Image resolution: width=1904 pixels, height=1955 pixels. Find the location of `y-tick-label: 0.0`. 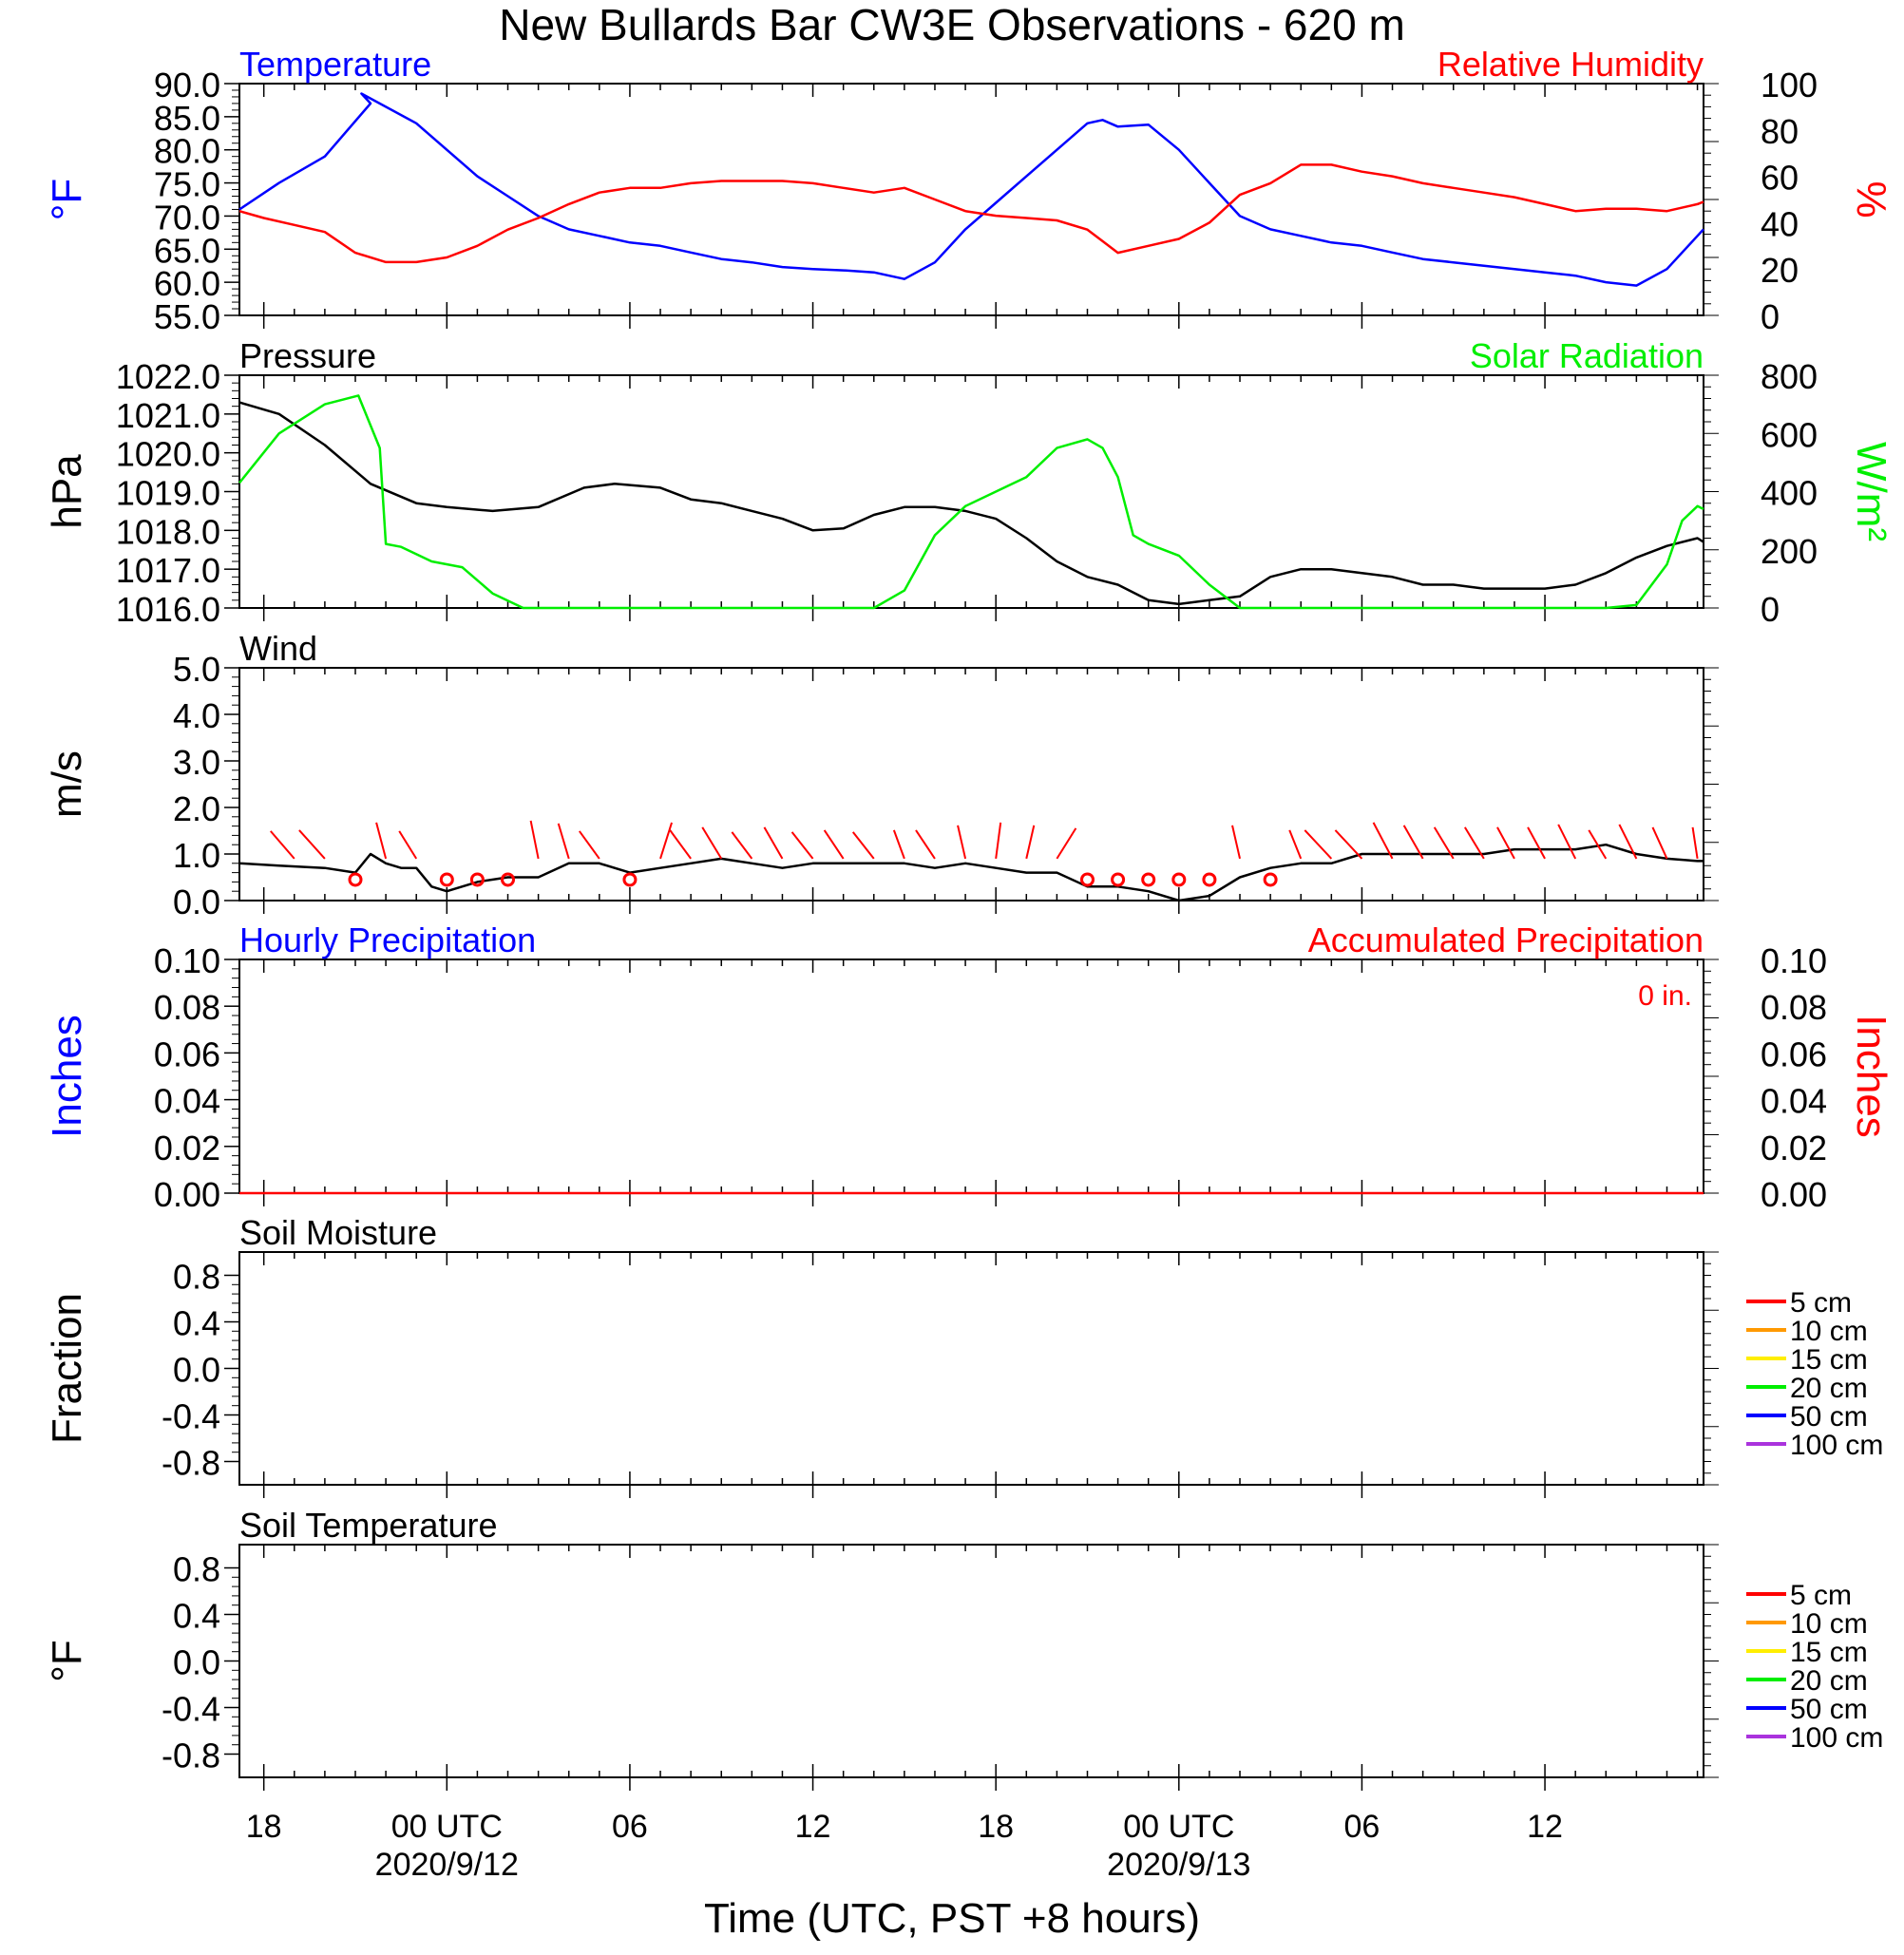

y-tick-label: 0.0 is located at coordinates (196, 1370).